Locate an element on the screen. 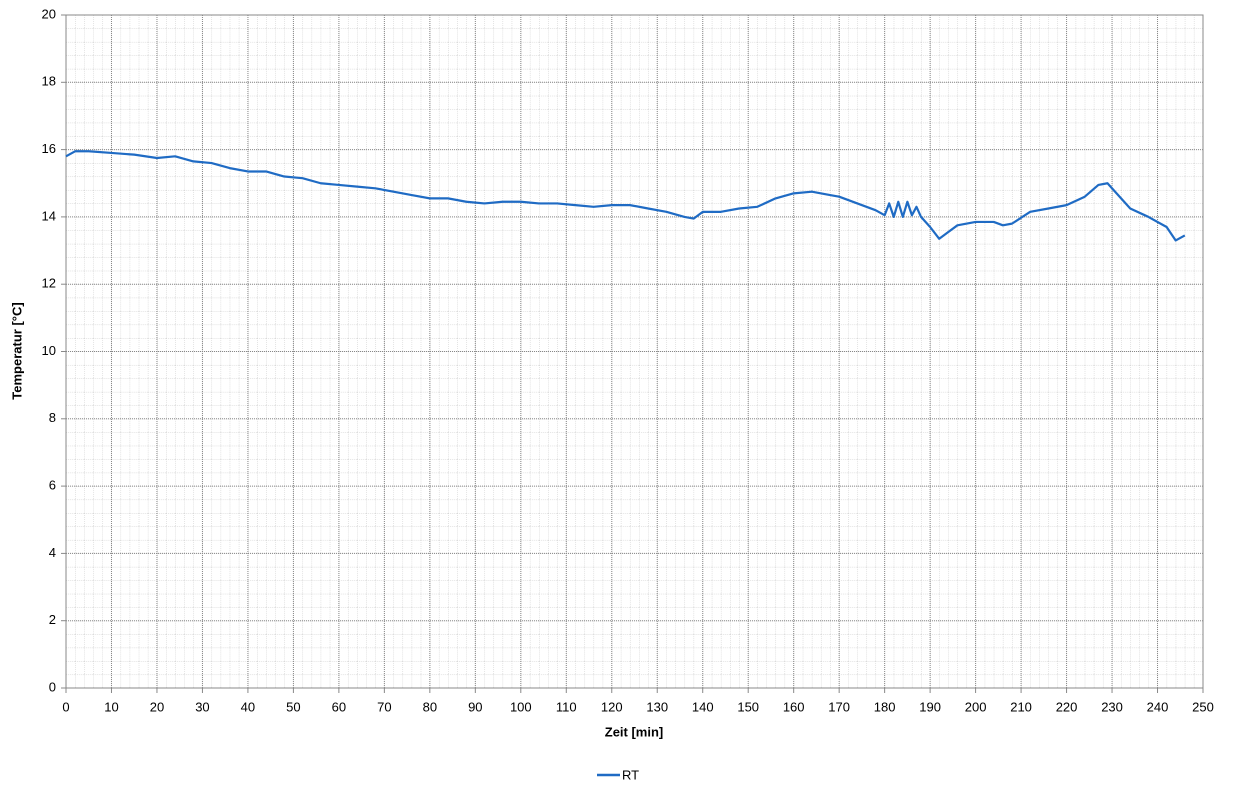  x-tick-label: 140 is located at coordinates (703, 706).